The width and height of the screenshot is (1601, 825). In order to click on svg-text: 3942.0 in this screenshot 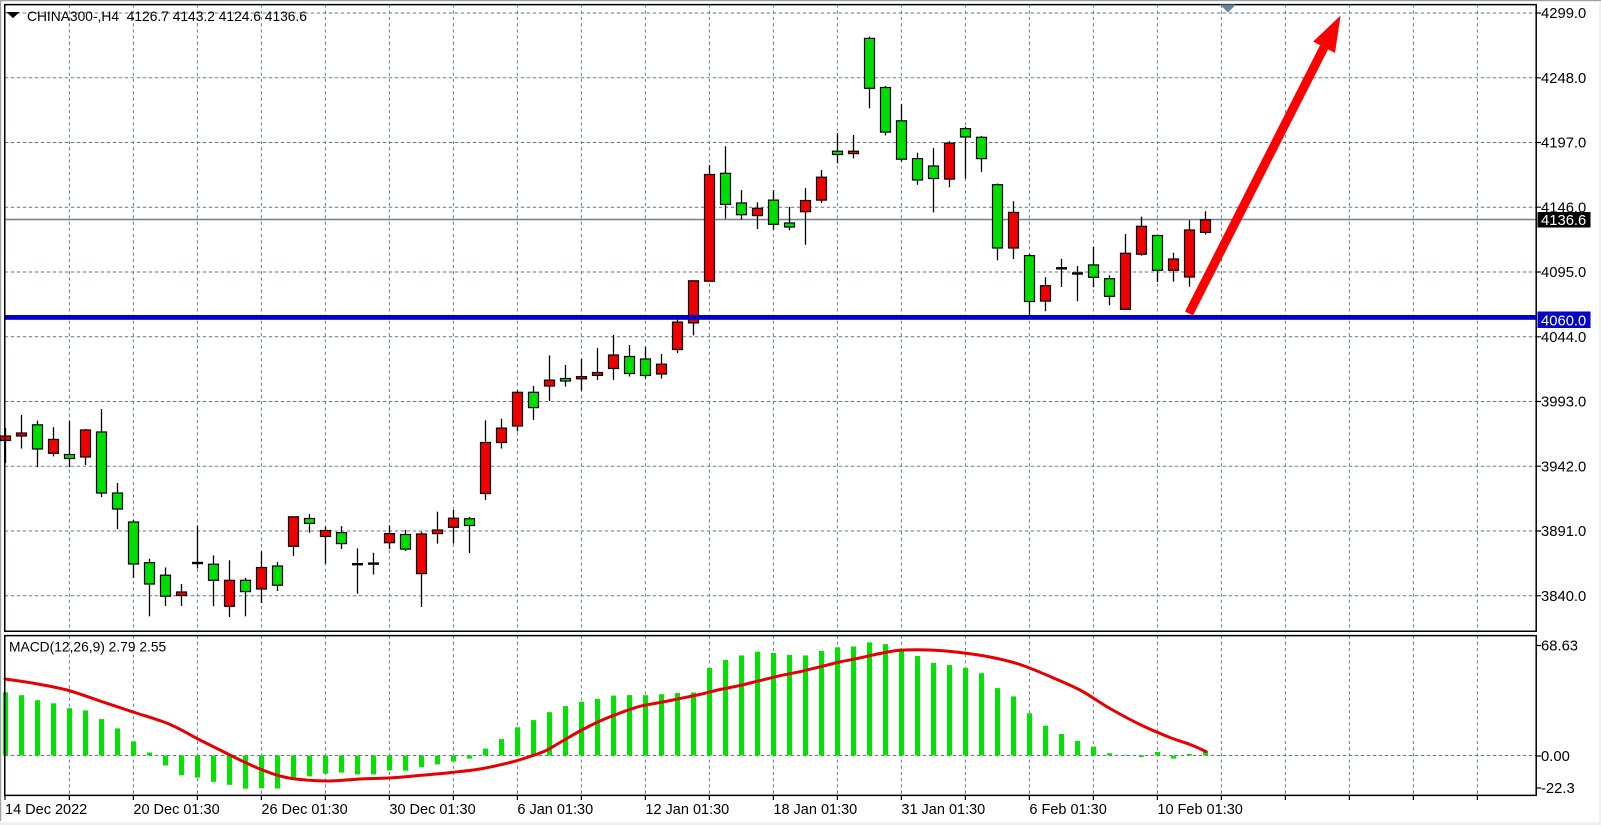, I will do `click(1563, 467)`.